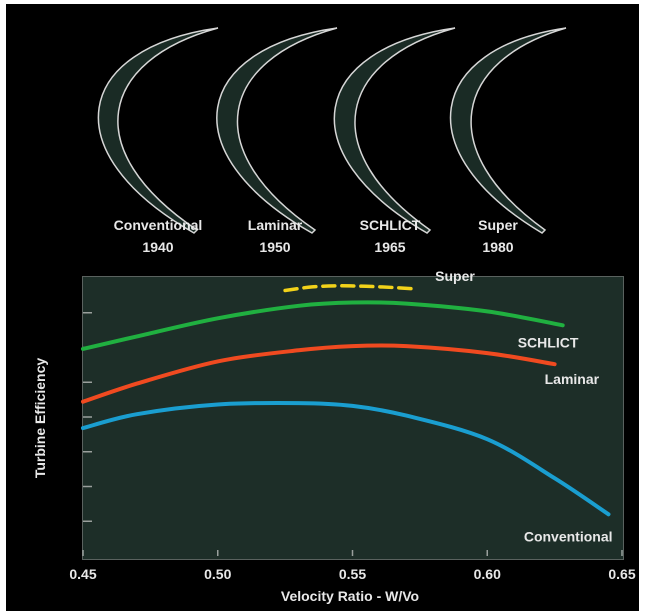 Image resolution: width=645 pixels, height=615 pixels. I want to click on blade-label-laminar: Laminar, so click(275, 225).